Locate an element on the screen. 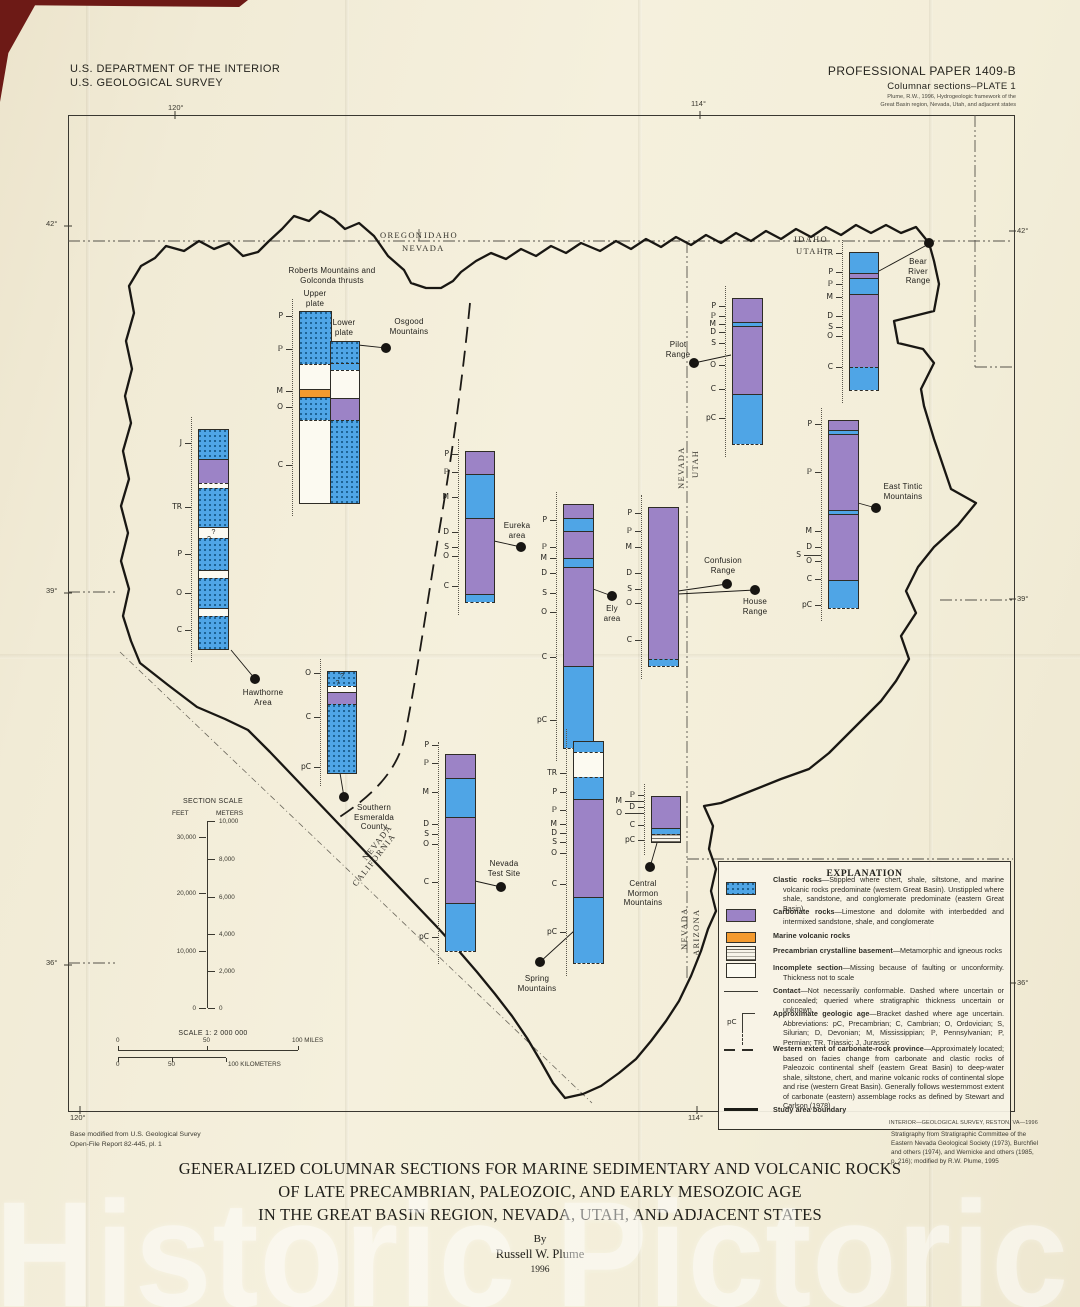 The height and width of the screenshot is (1307, 1080). watermark: Historic Pictoric ® is located at coordinates (540, 1238).